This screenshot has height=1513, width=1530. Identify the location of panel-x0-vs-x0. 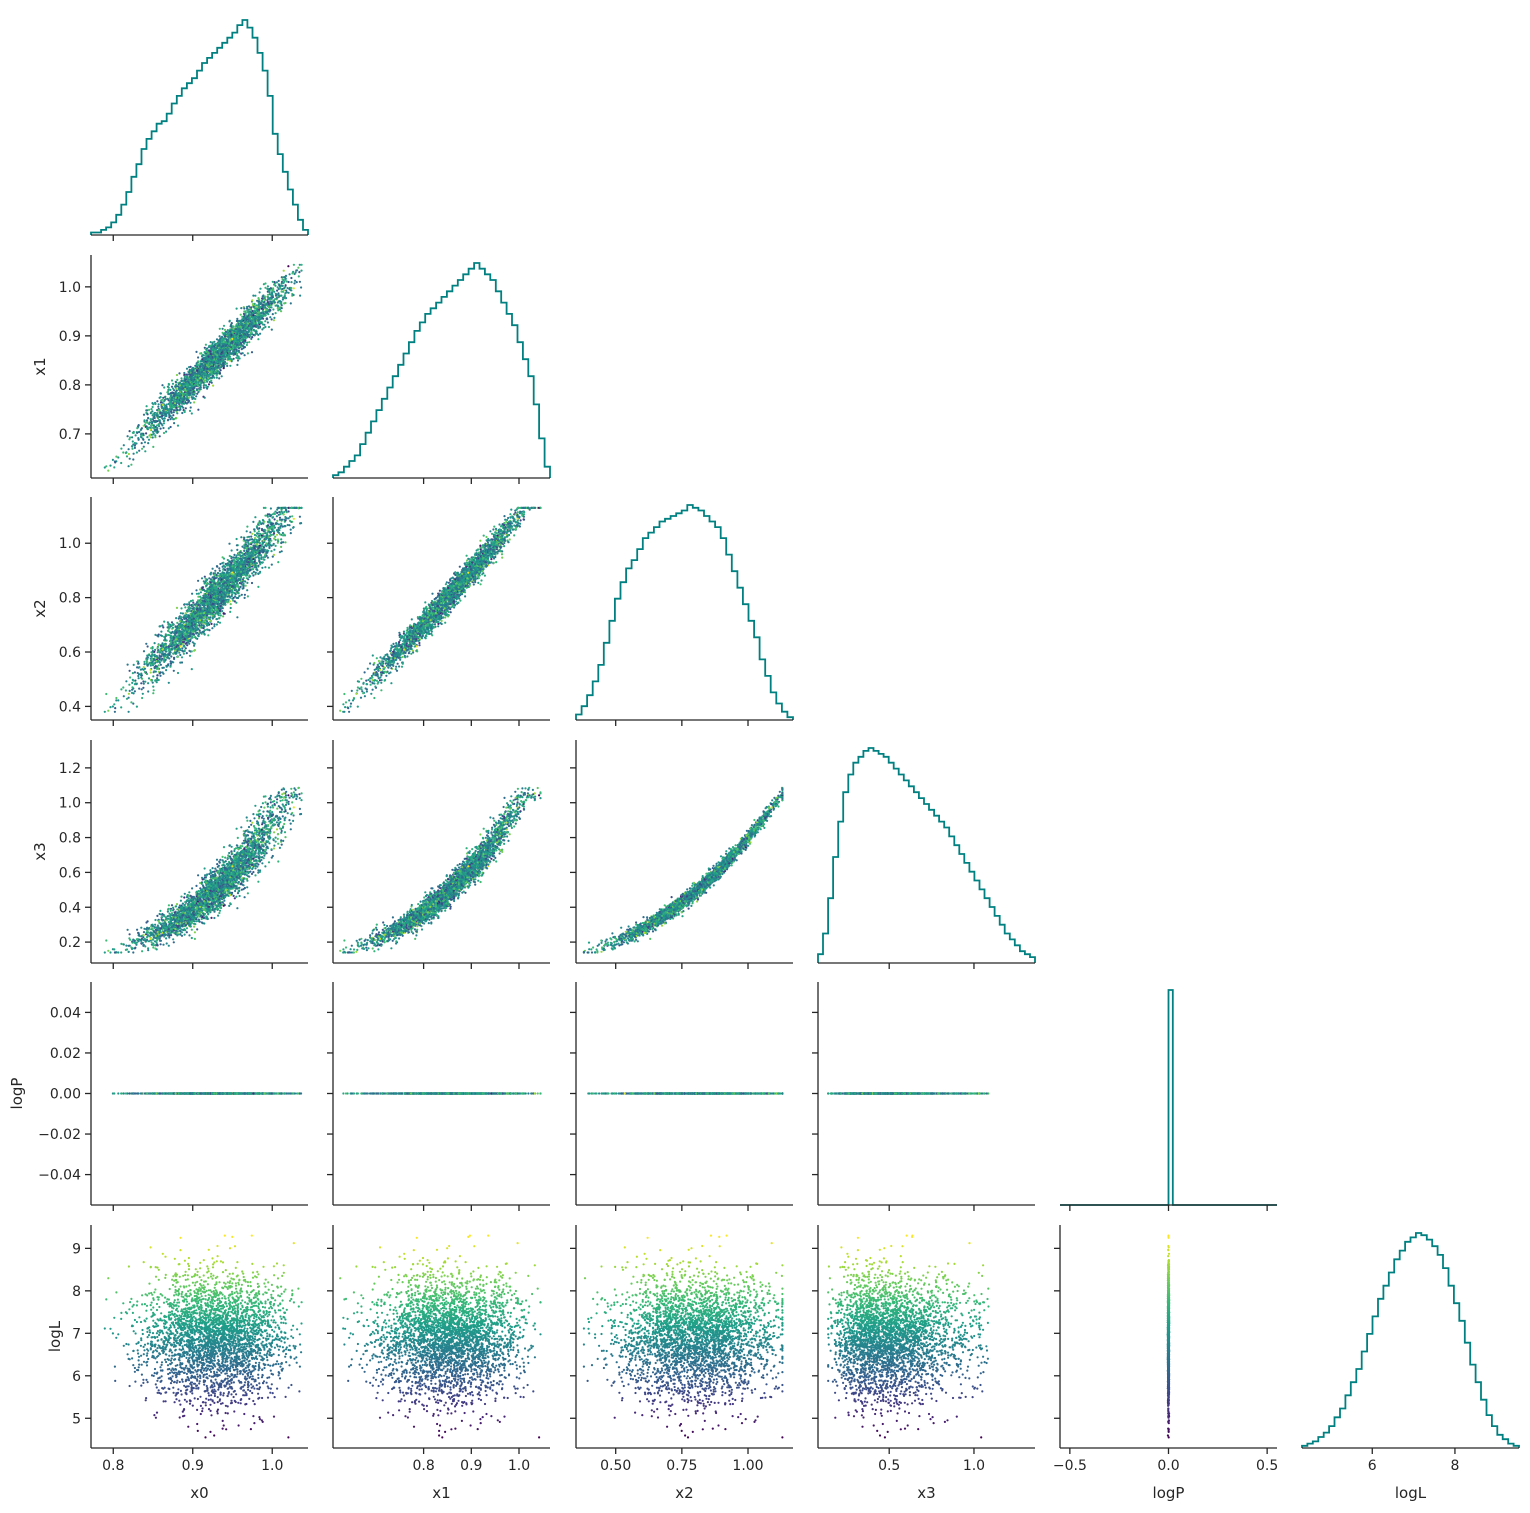
(199, 130).